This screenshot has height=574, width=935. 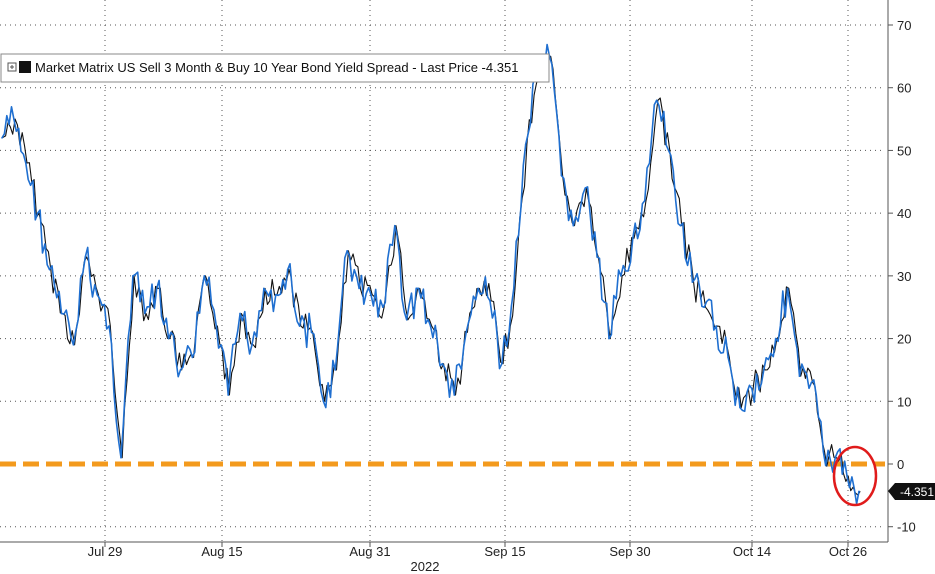 What do you see at coordinates (904, 88) in the screenshot?
I see `y-tick-label: 60` at bounding box center [904, 88].